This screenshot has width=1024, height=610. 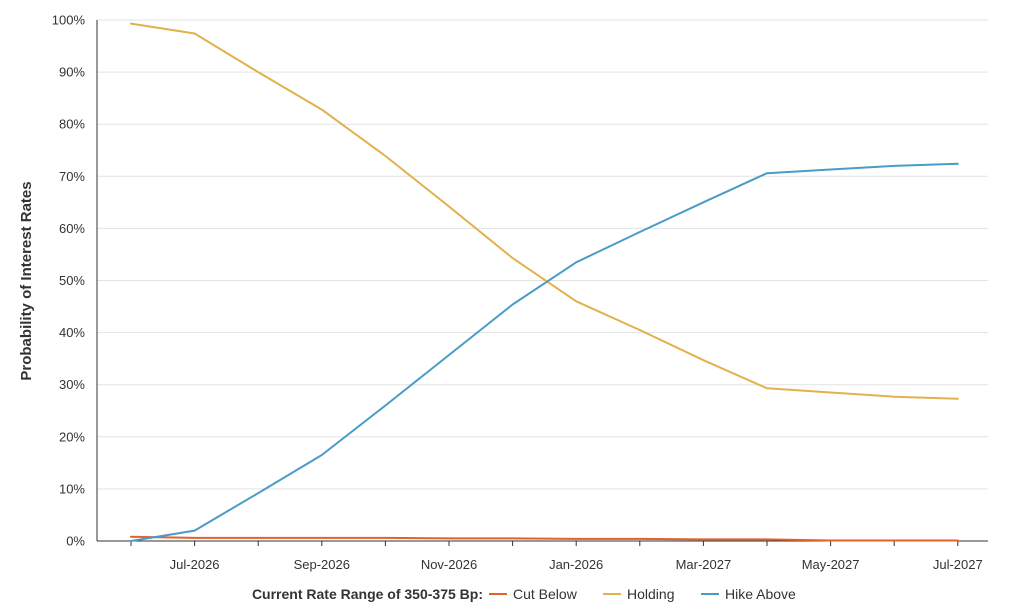 I want to click on y-tick-label: 60%, so click(x=72, y=228).